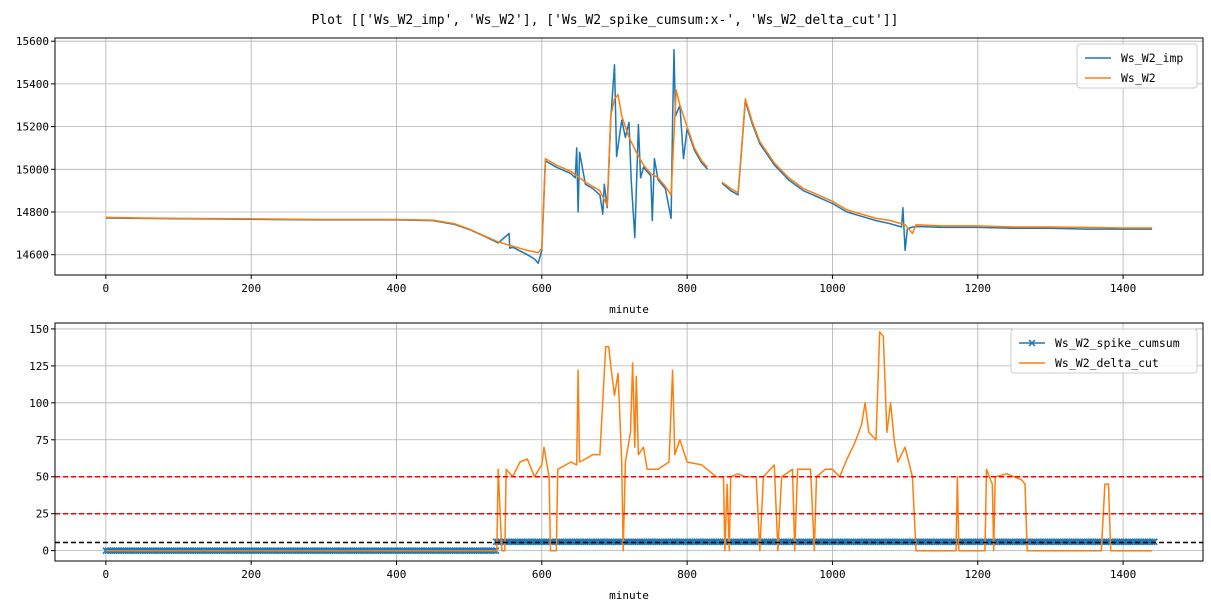  What do you see at coordinates (39, 403) in the screenshot?
I see `y-tick-label: 100` at bounding box center [39, 403].